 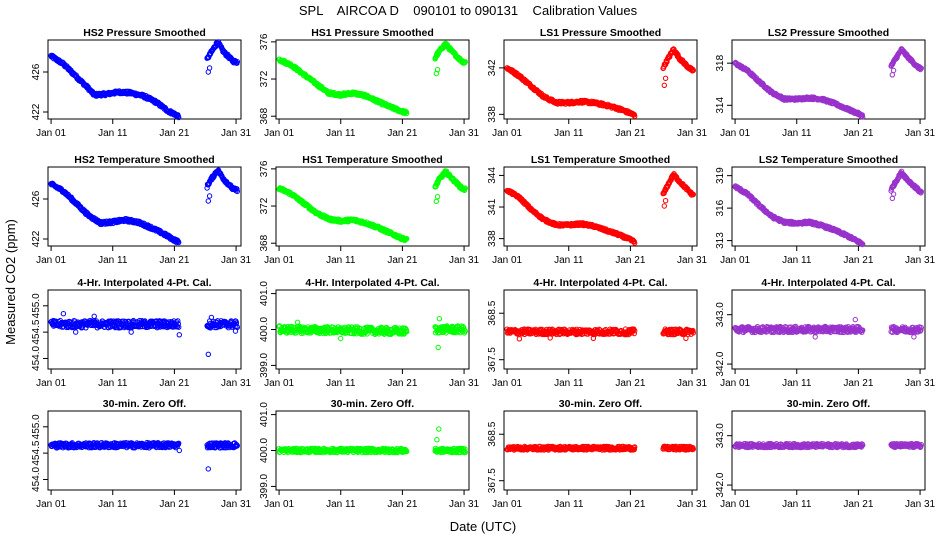 I want to click on panel-title: HS2 Pressure Smoothed, so click(x=144, y=33).